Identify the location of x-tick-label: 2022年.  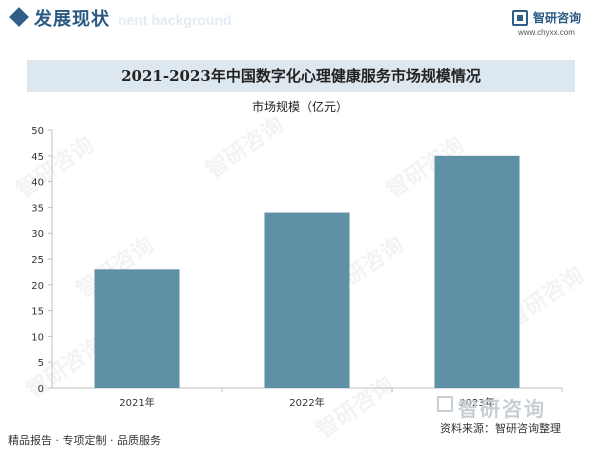
(306, 402).